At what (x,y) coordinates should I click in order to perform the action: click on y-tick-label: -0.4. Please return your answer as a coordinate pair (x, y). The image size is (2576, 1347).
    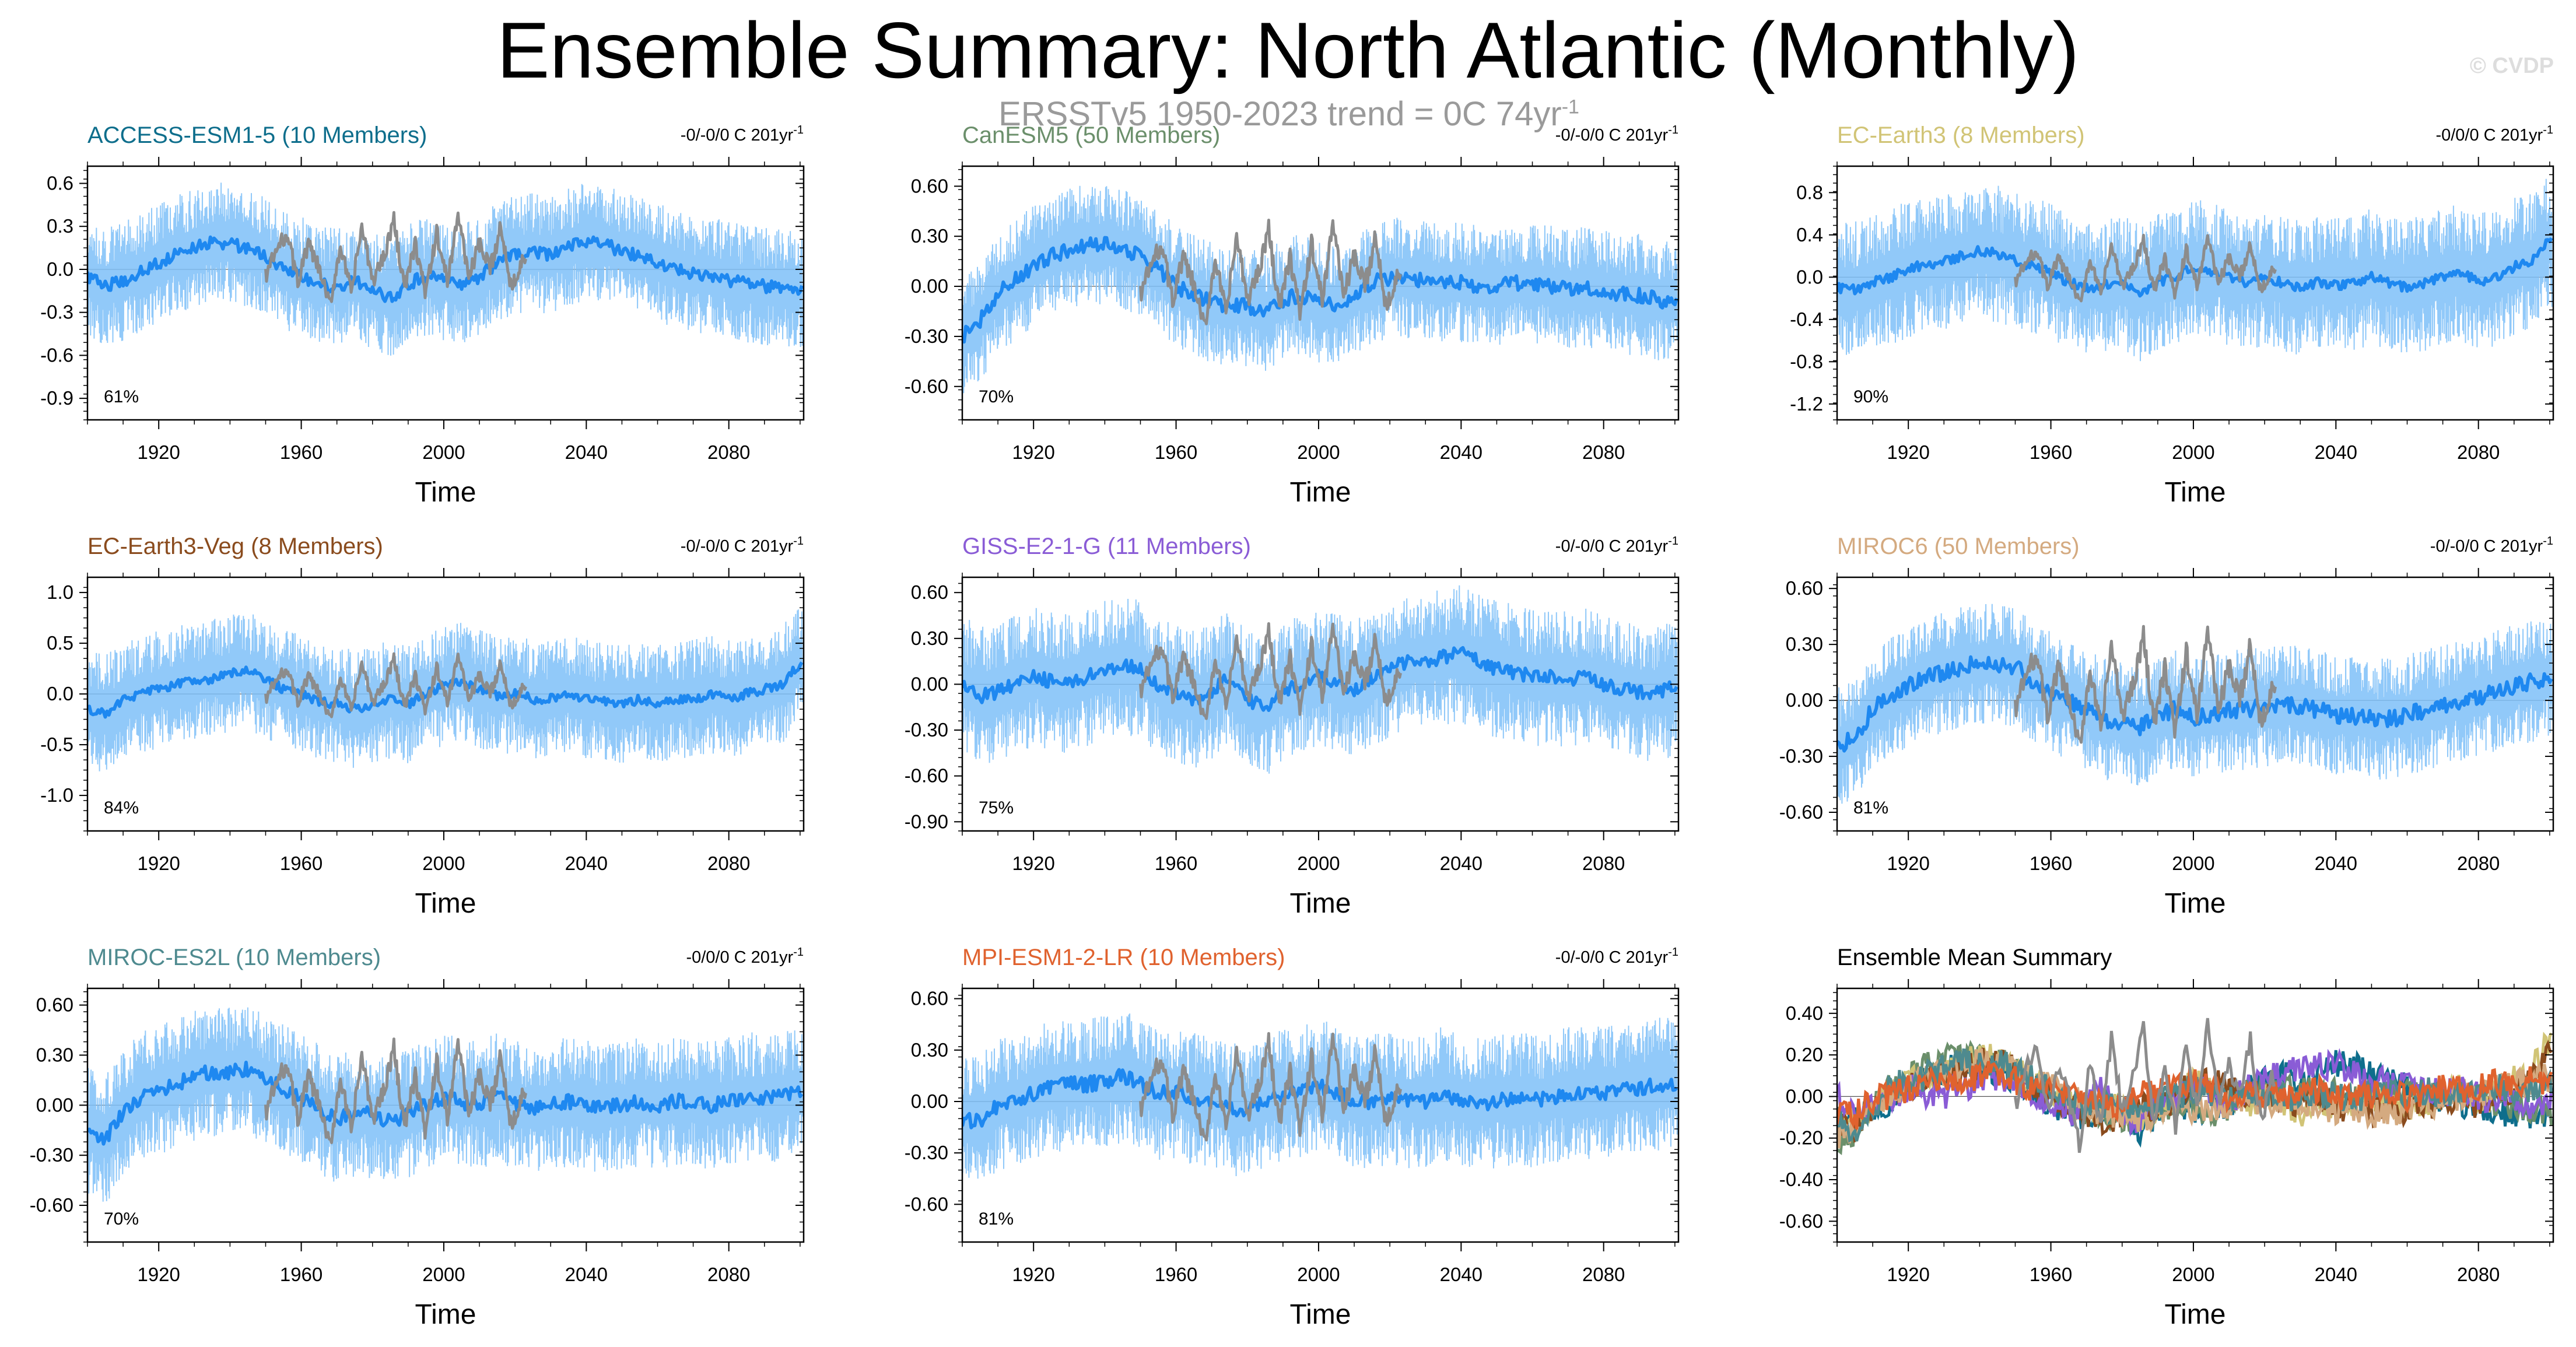
    Looking at the image, I should click on (1806, 319).